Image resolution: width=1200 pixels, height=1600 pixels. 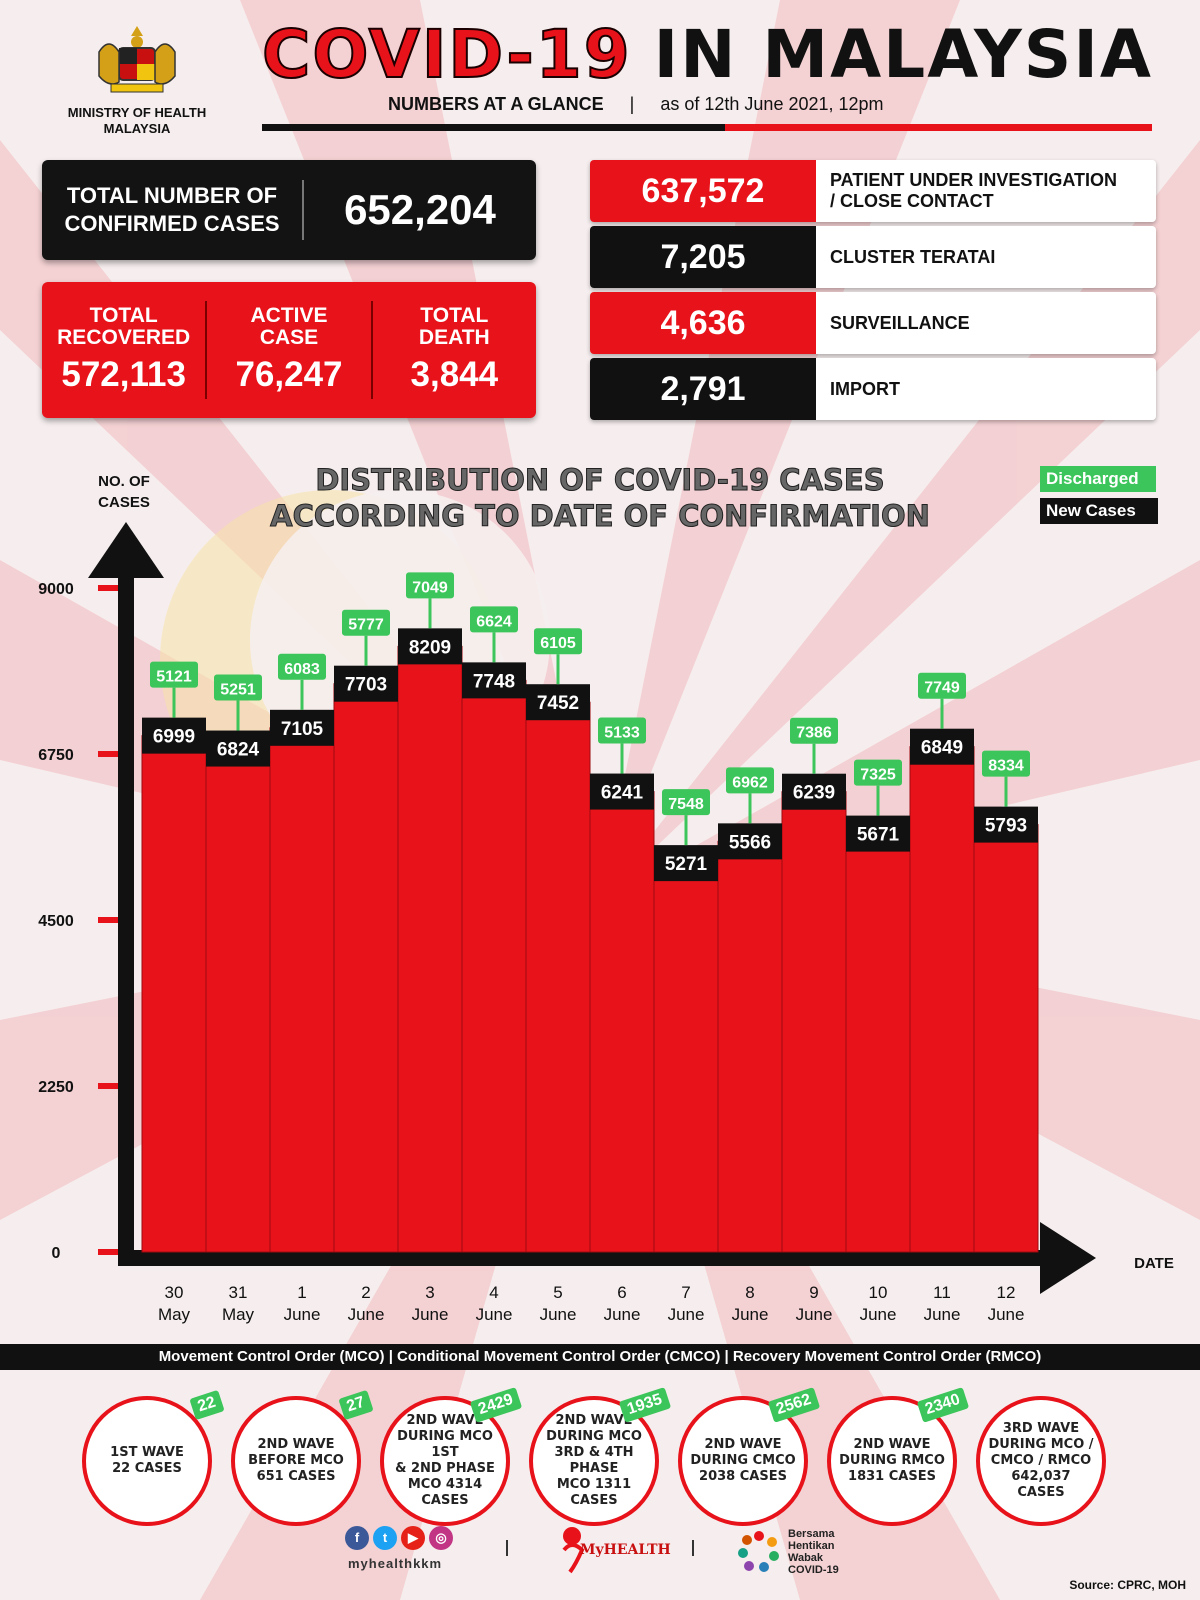 What do you see at coordinates (600, 516) in the screenshot?
I see `chart-title-line-2: ACCORDING TO DATE OF CONFIRMATION` at bounding box center [600, 516].